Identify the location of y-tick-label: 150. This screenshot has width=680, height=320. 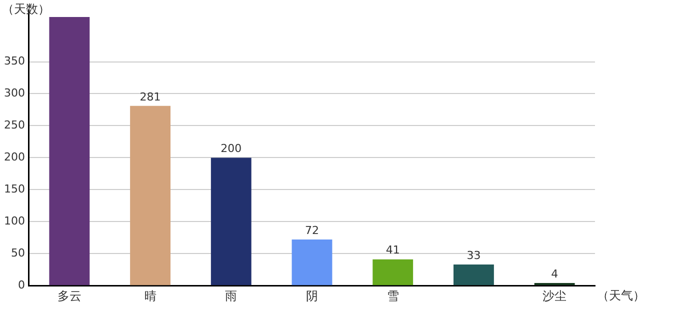
(14, 189).